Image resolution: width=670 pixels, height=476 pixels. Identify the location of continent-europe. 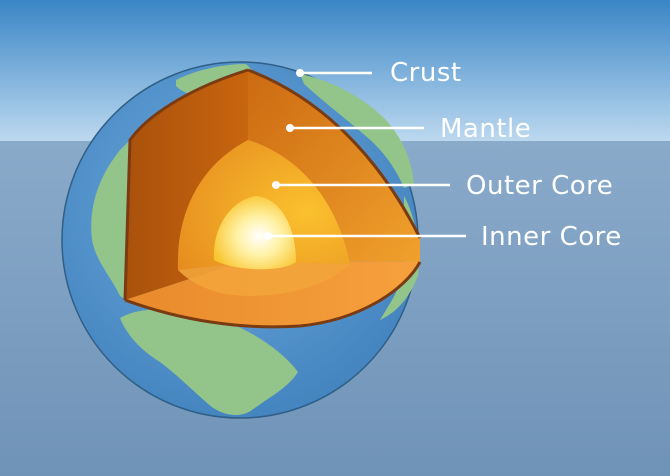
(357, 131).